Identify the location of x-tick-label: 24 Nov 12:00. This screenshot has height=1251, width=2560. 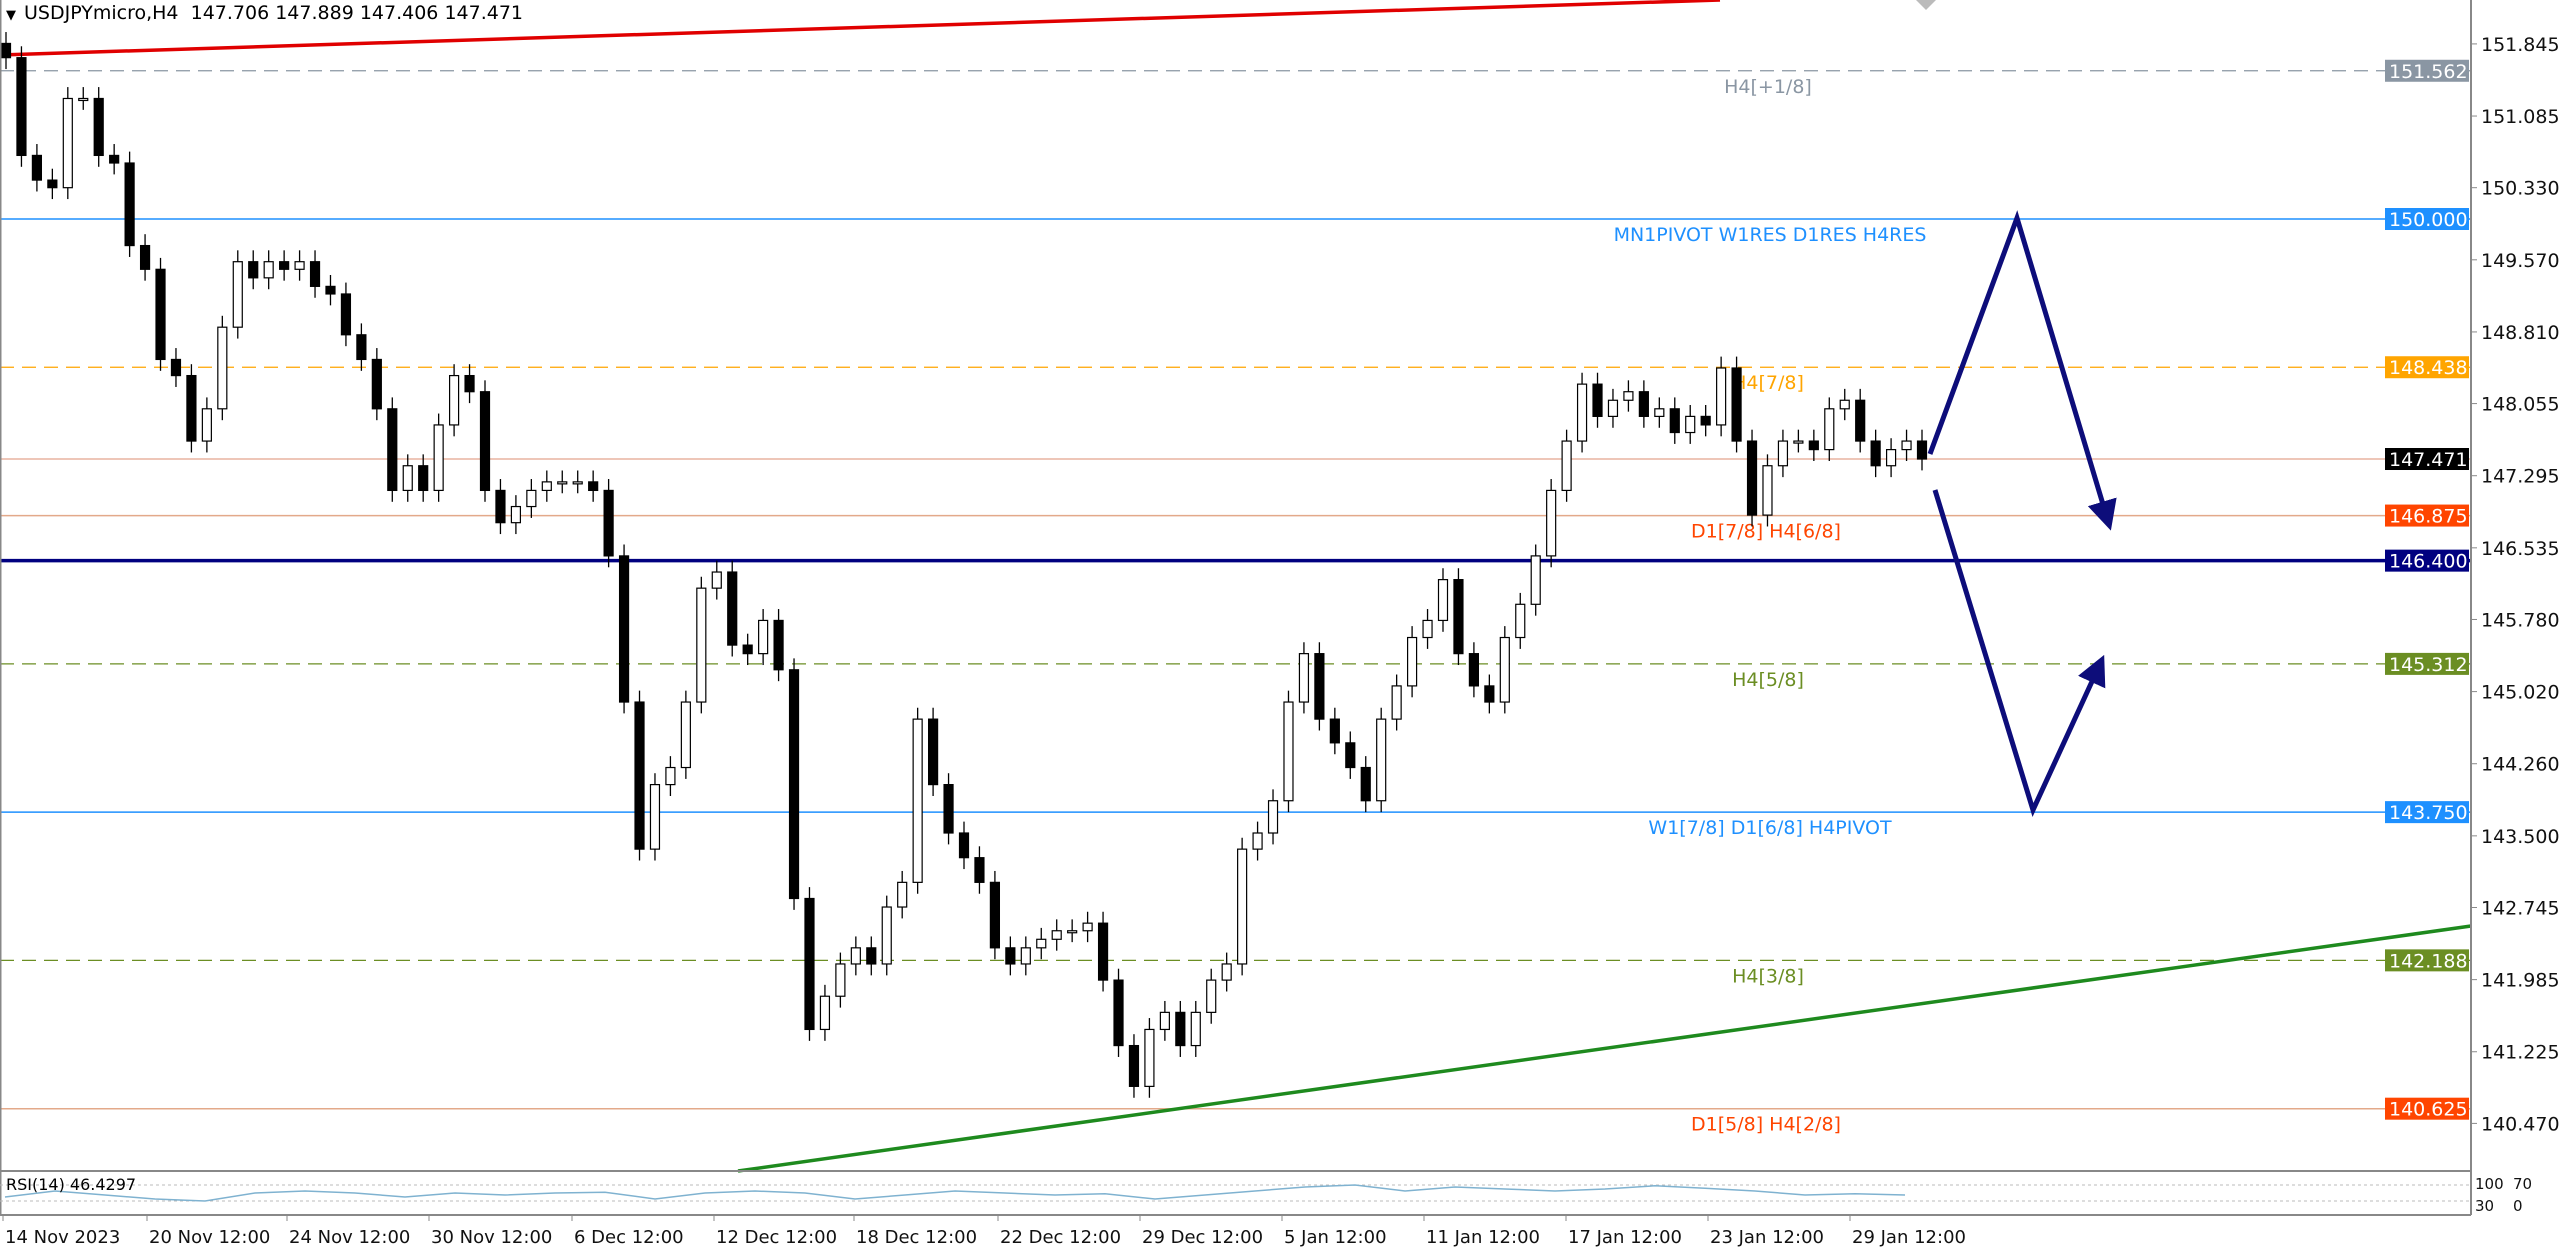
(349, 1237).